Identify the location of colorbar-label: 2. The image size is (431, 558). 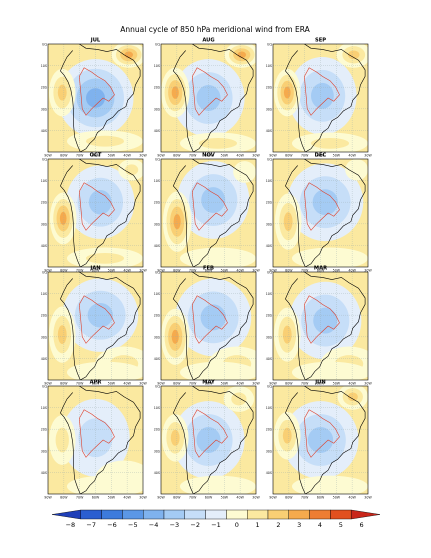
(278, 525).